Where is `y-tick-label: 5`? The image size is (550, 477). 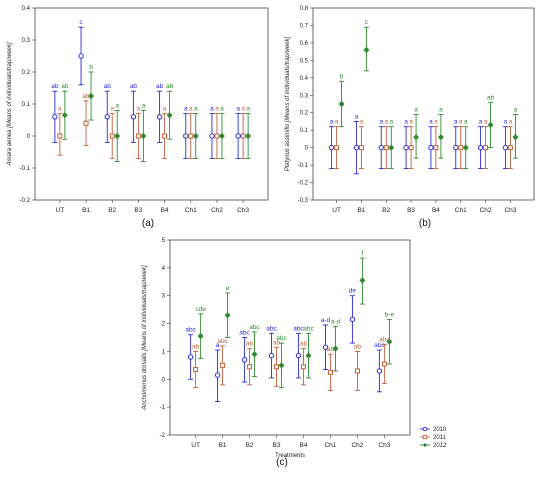
y-tick-label: 5 is located at coordinates (164, 241).